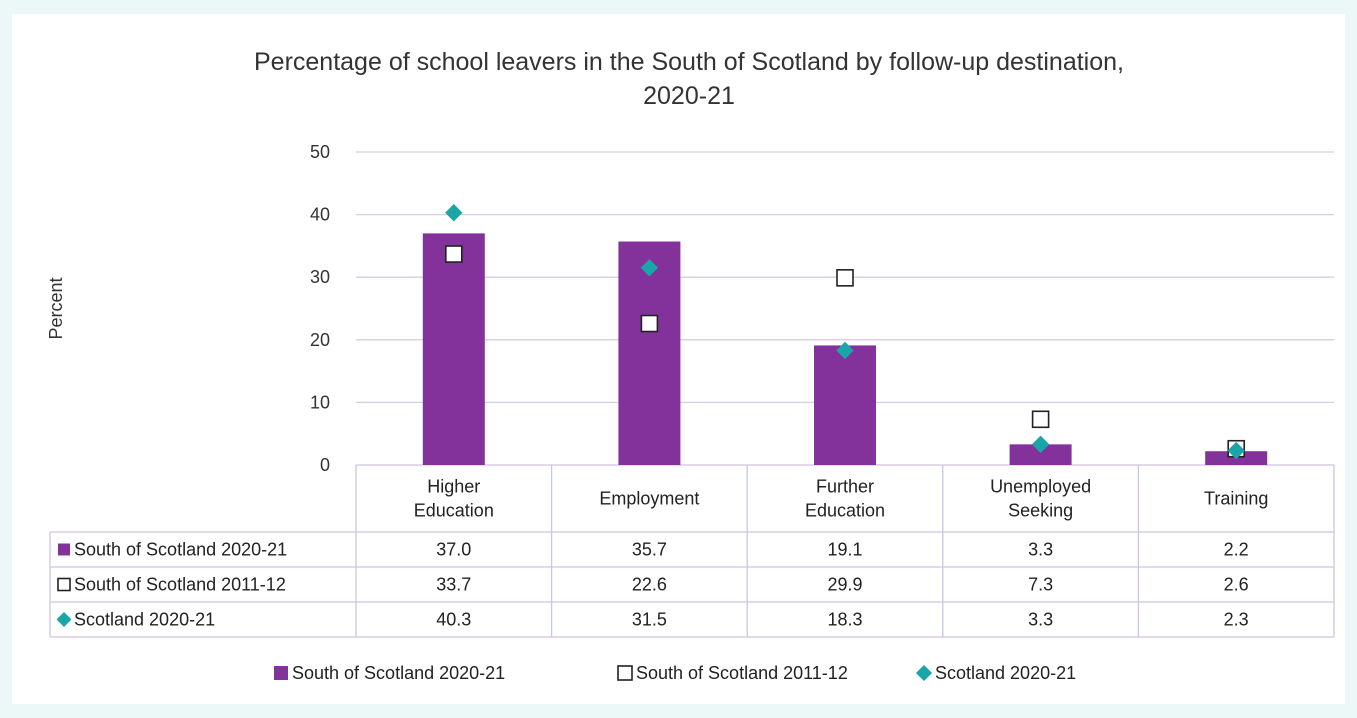 The width and height of the screenshot is (1357, 718). What do you see at coordinates (320, 402) in the screenshot?
I see `y-tick-label: 10` at bounding box center [320, 402].